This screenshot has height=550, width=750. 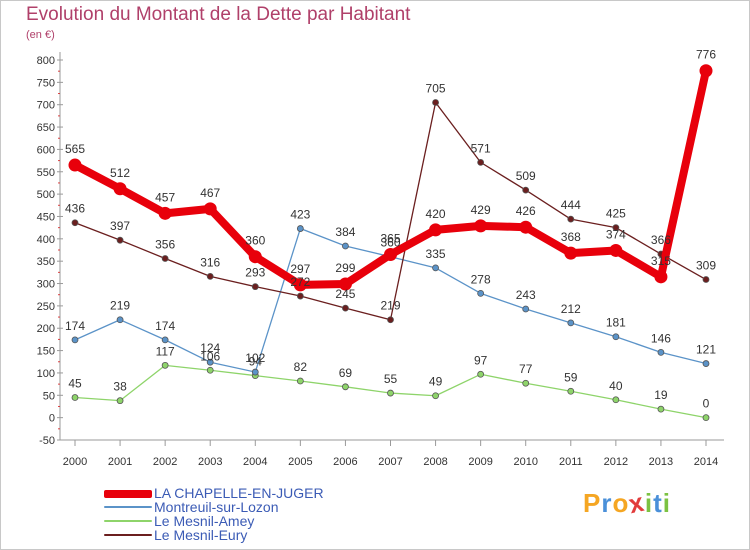 What do you see at coordinates (661, 261) in the screenshot?
I see `data-label: 315` at bounding box center [661, 261].